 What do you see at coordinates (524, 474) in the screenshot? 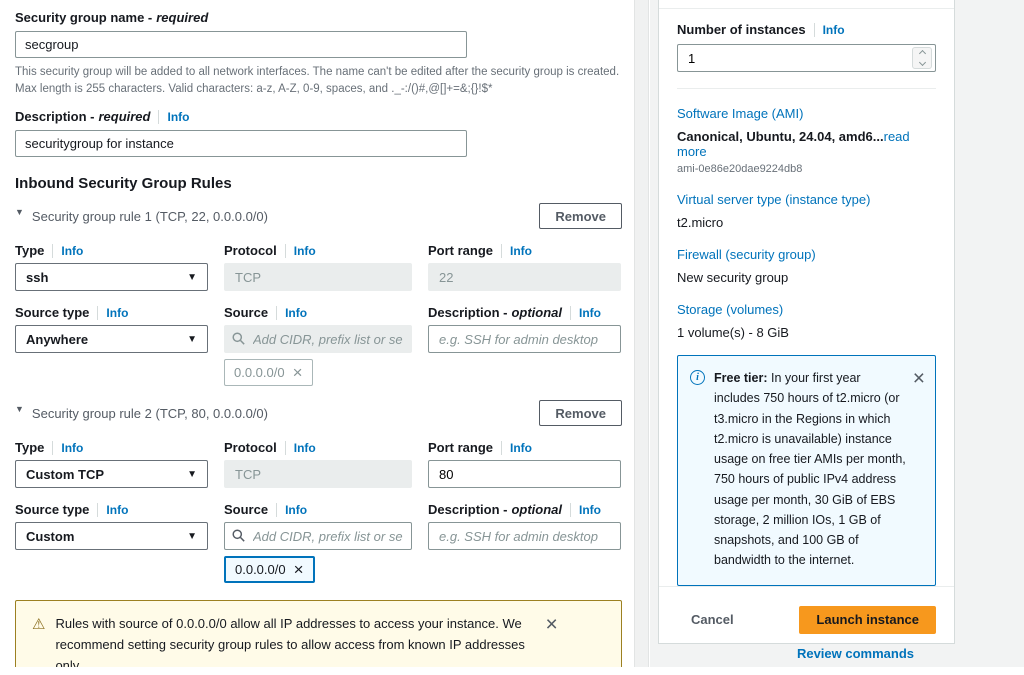
I see `port-range-input` at bounding box center [524, 474].